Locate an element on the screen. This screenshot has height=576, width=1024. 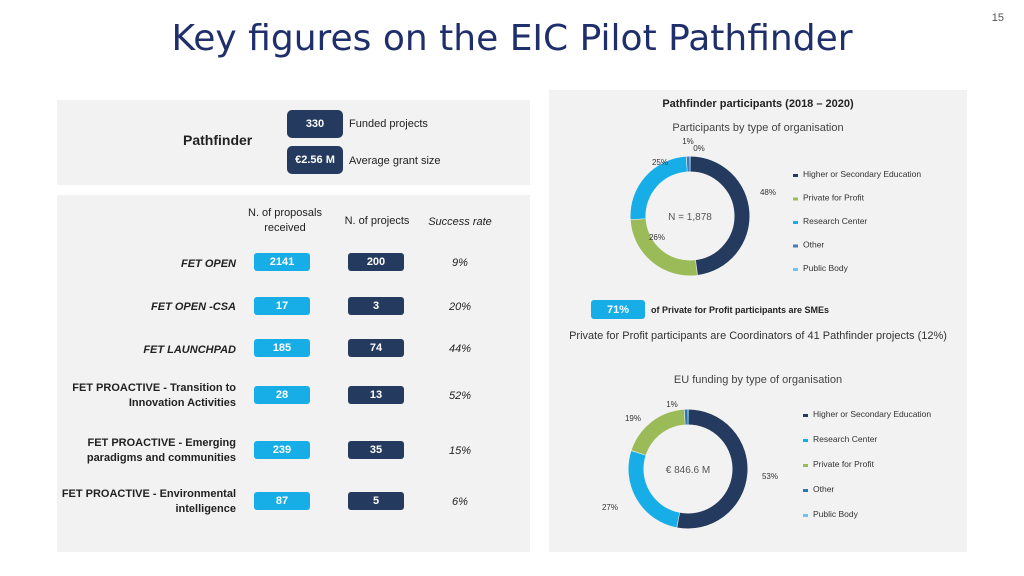
grant-size-label: Average grant size is located at coordinates (395, 161).